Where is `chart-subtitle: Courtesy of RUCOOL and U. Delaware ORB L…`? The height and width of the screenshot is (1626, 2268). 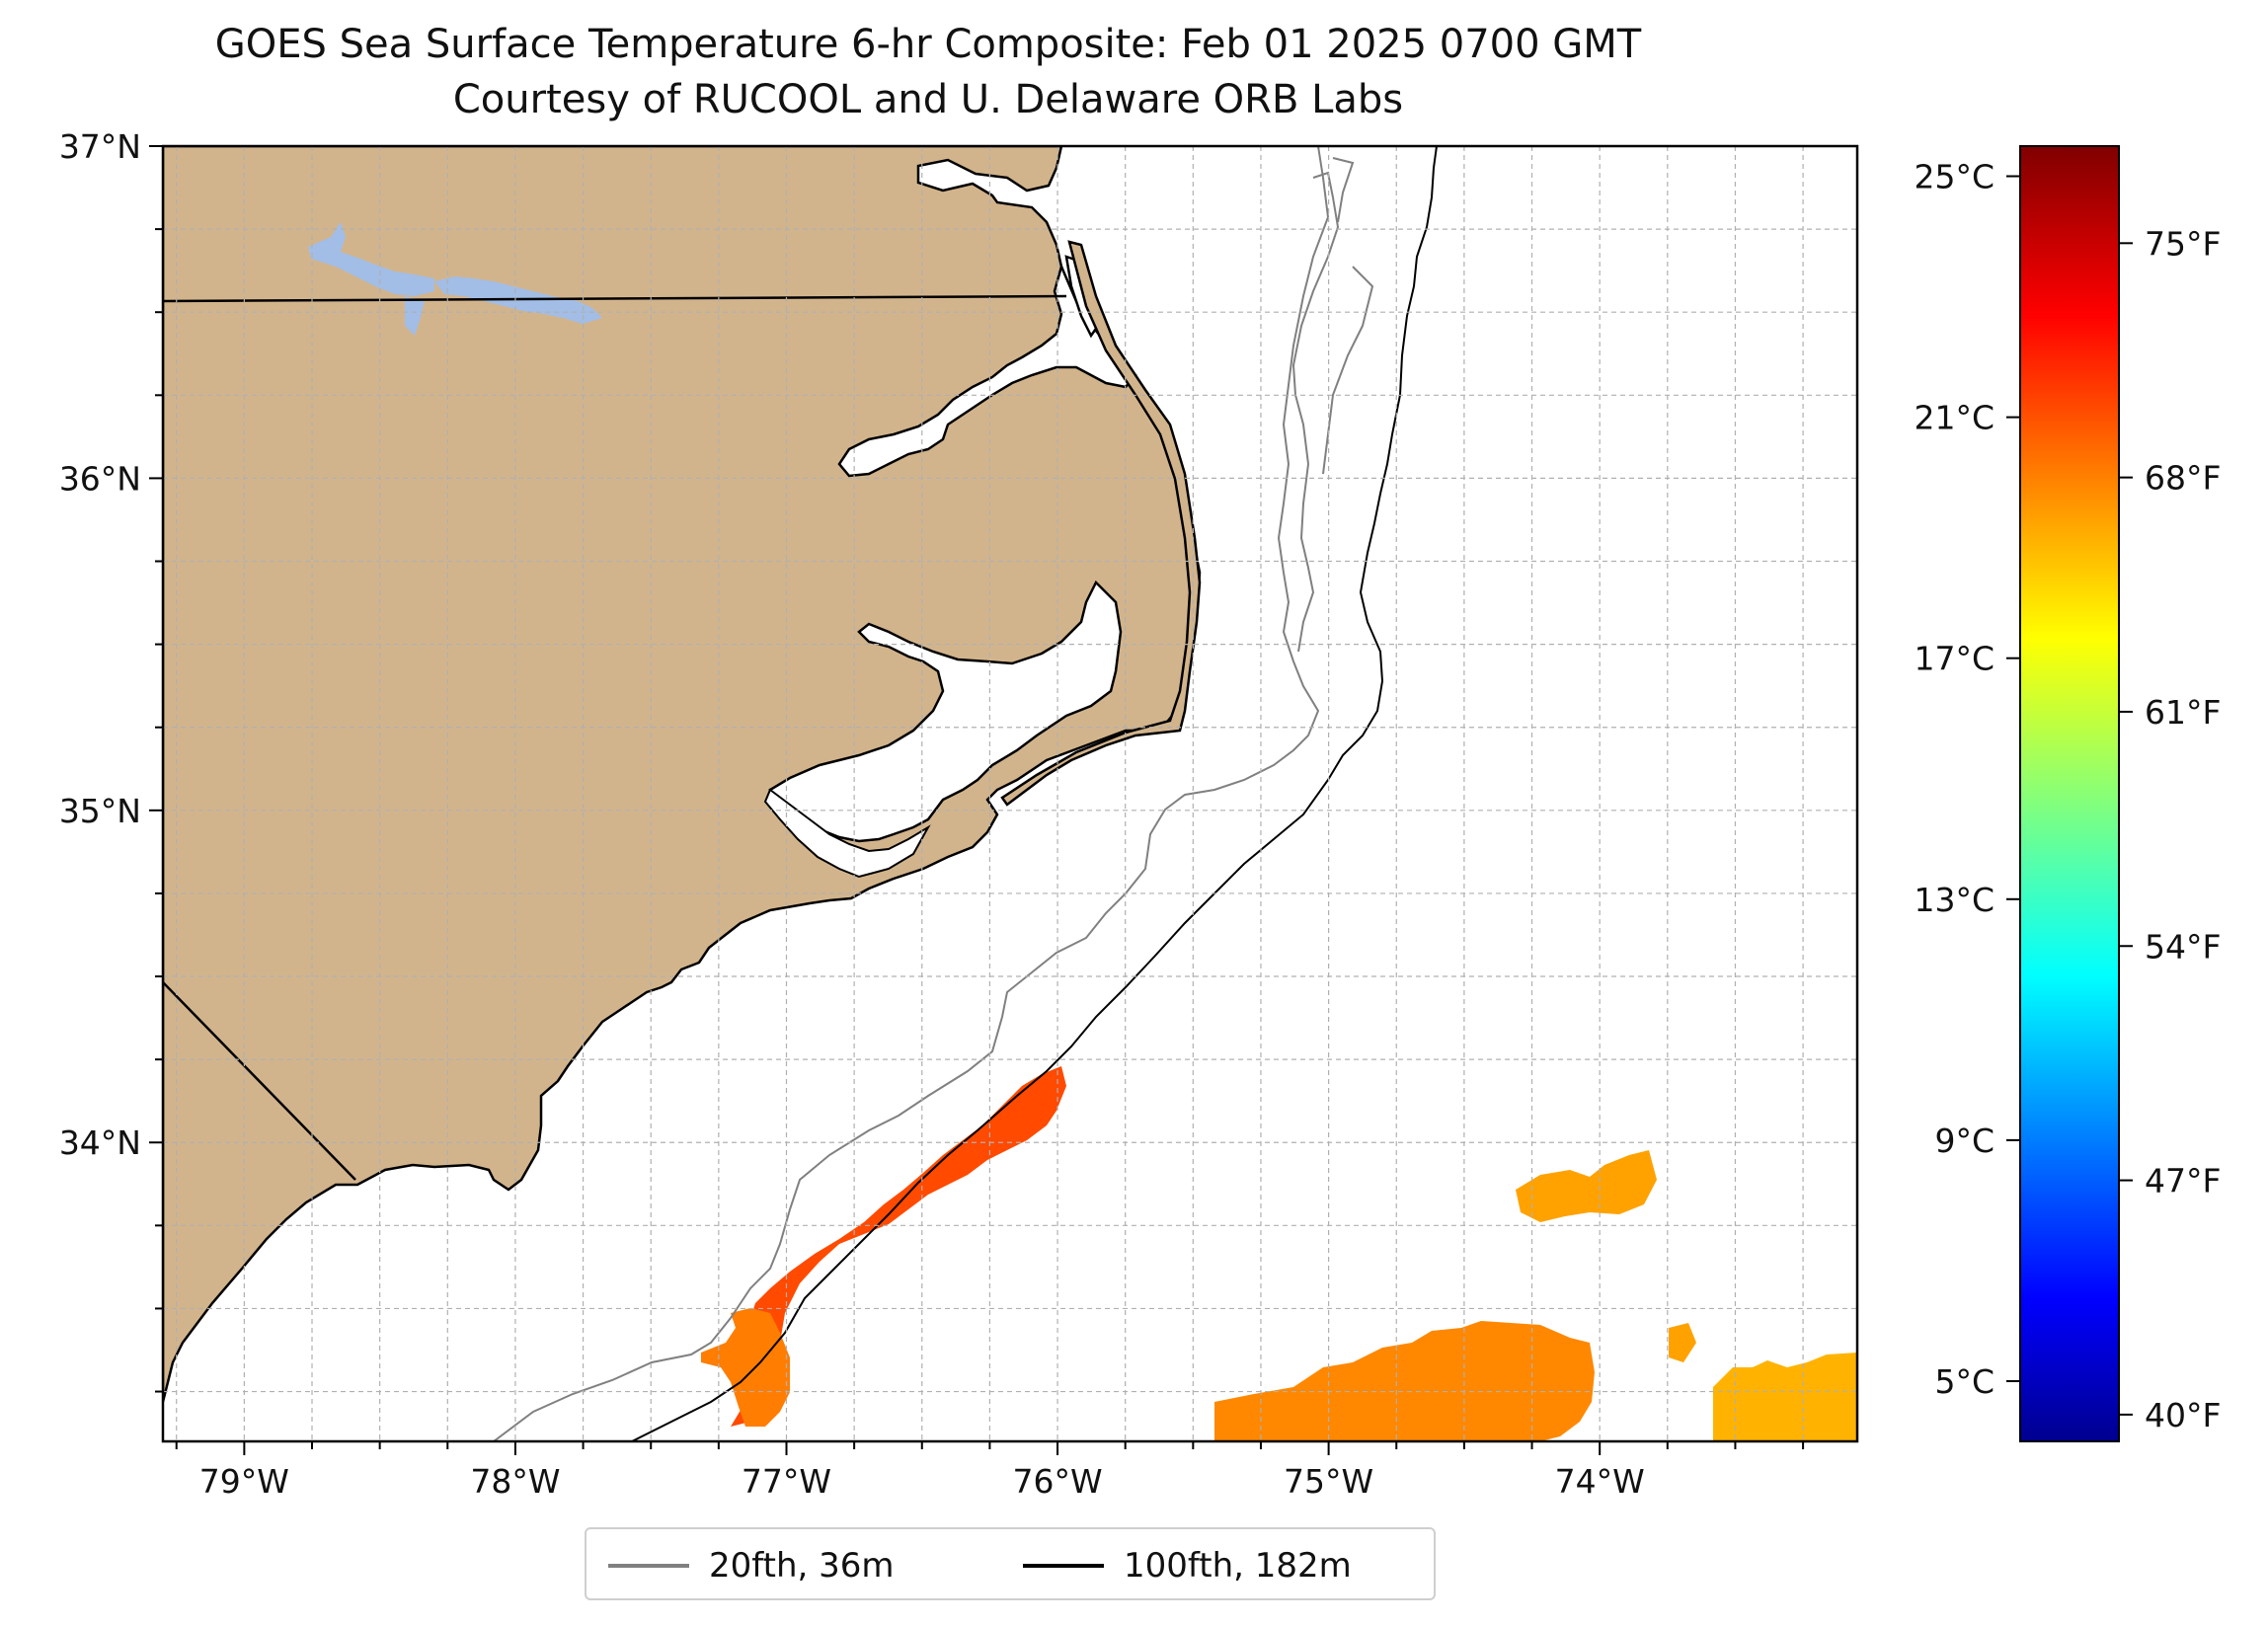 chart-subtitle: Courtesy of RUCOOL and U. Delaware ORB L… is located at coordinates (928, 99).